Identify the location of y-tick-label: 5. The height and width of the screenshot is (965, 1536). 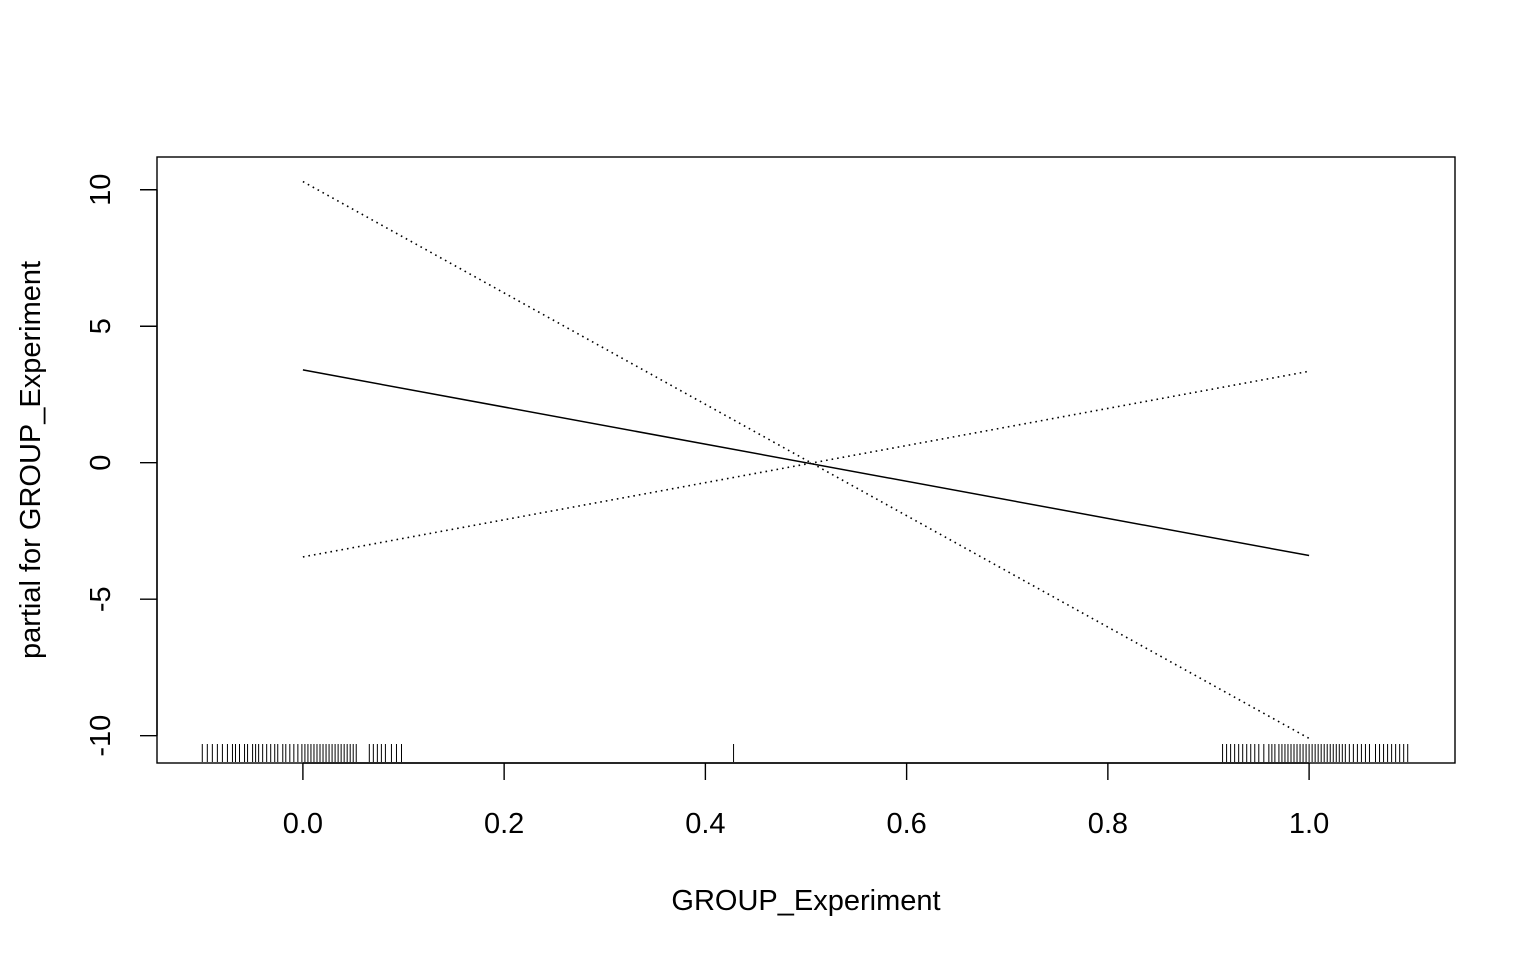
(101, 326).